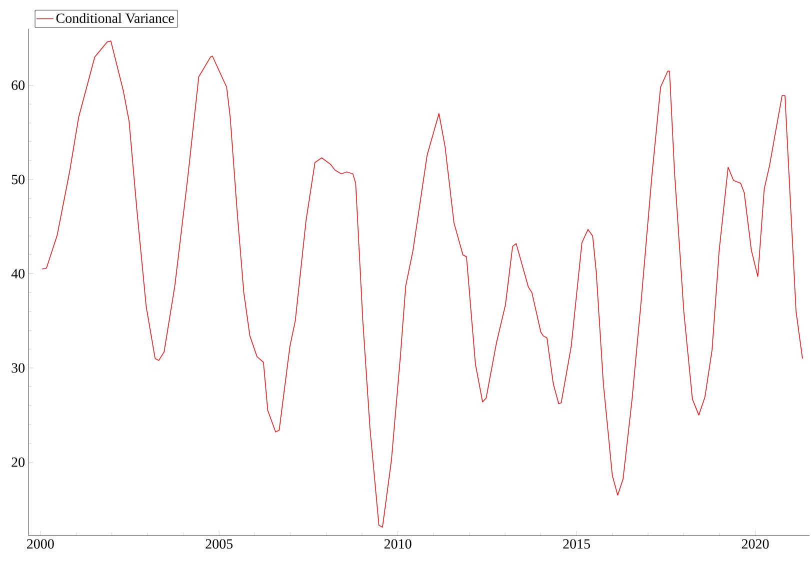 This screenshot has width=811, height=563. I want to click on legend-label: Conditional Variance, so click(115, 18).